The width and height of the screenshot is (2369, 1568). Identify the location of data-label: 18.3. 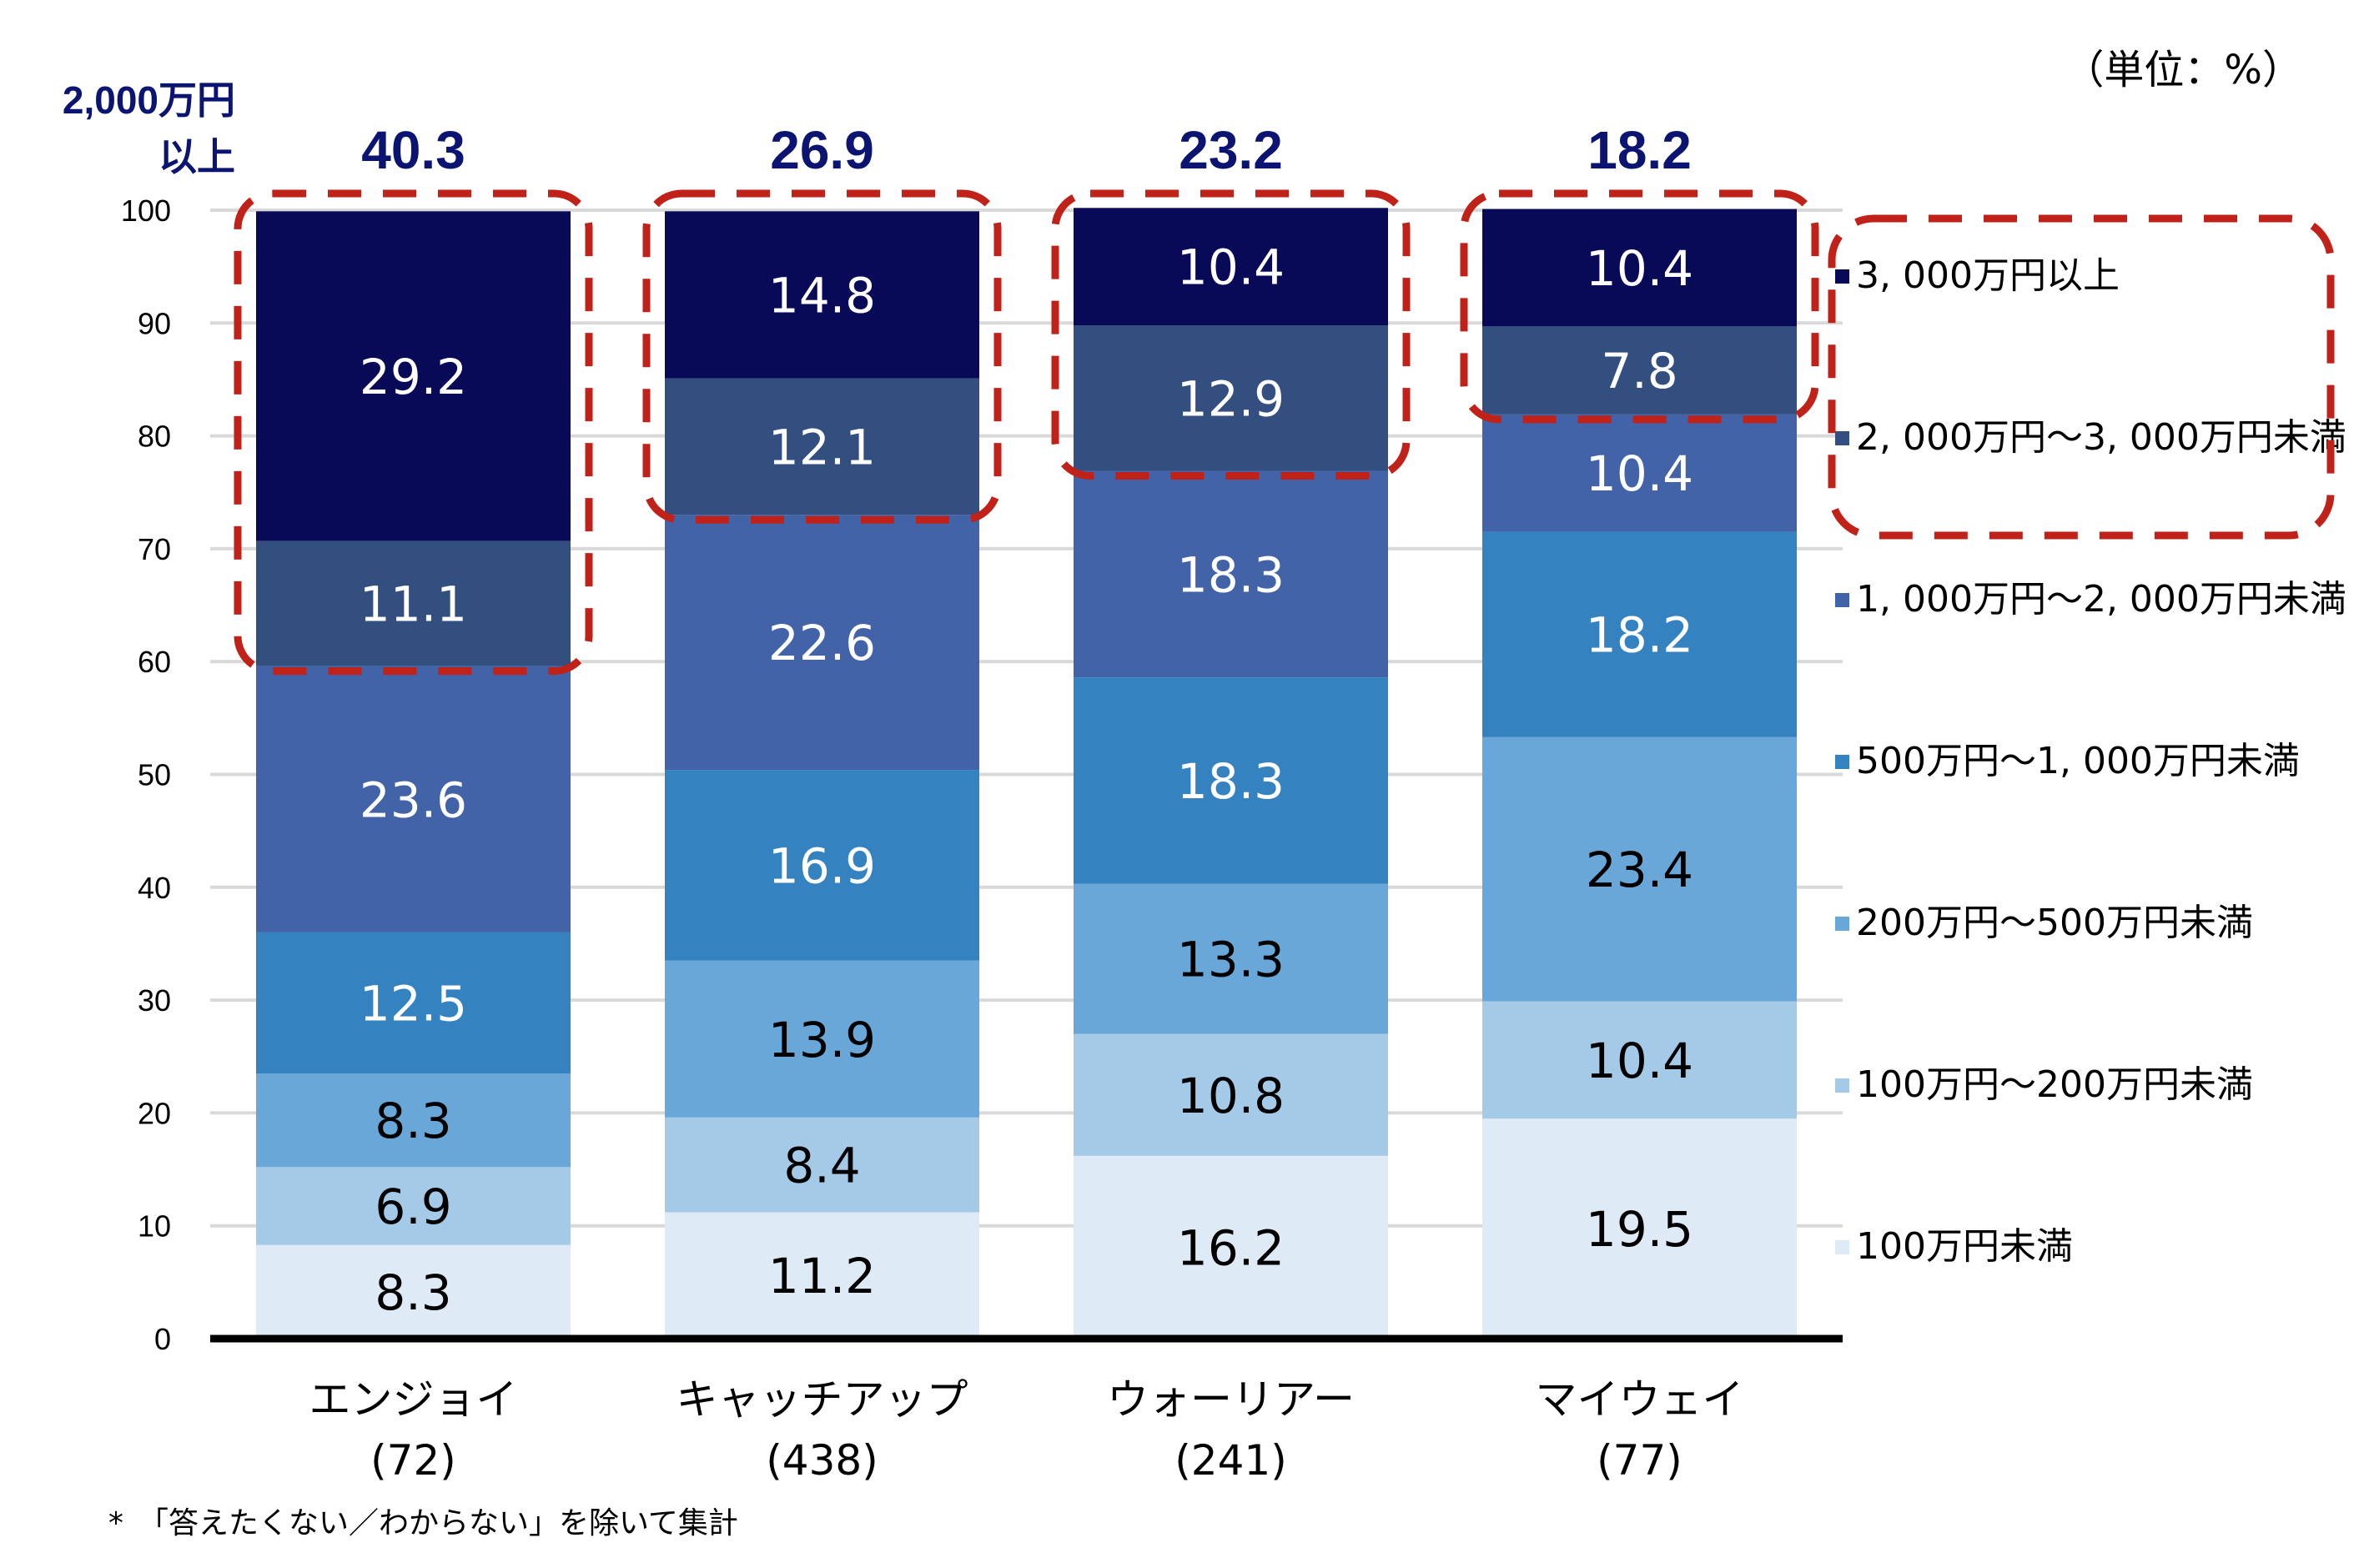
(1231, 781).